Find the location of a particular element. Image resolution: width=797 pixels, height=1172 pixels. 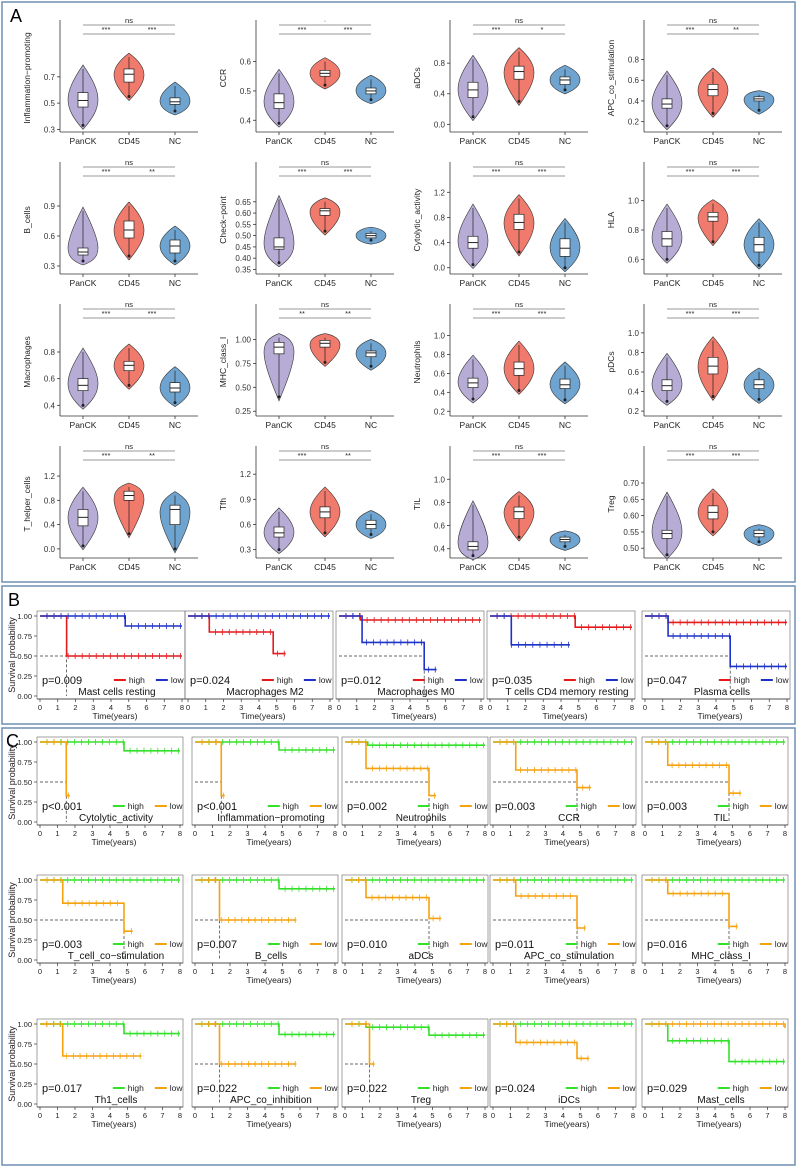

y-tick-label: 0.50 is located at coordinates (243, 236).